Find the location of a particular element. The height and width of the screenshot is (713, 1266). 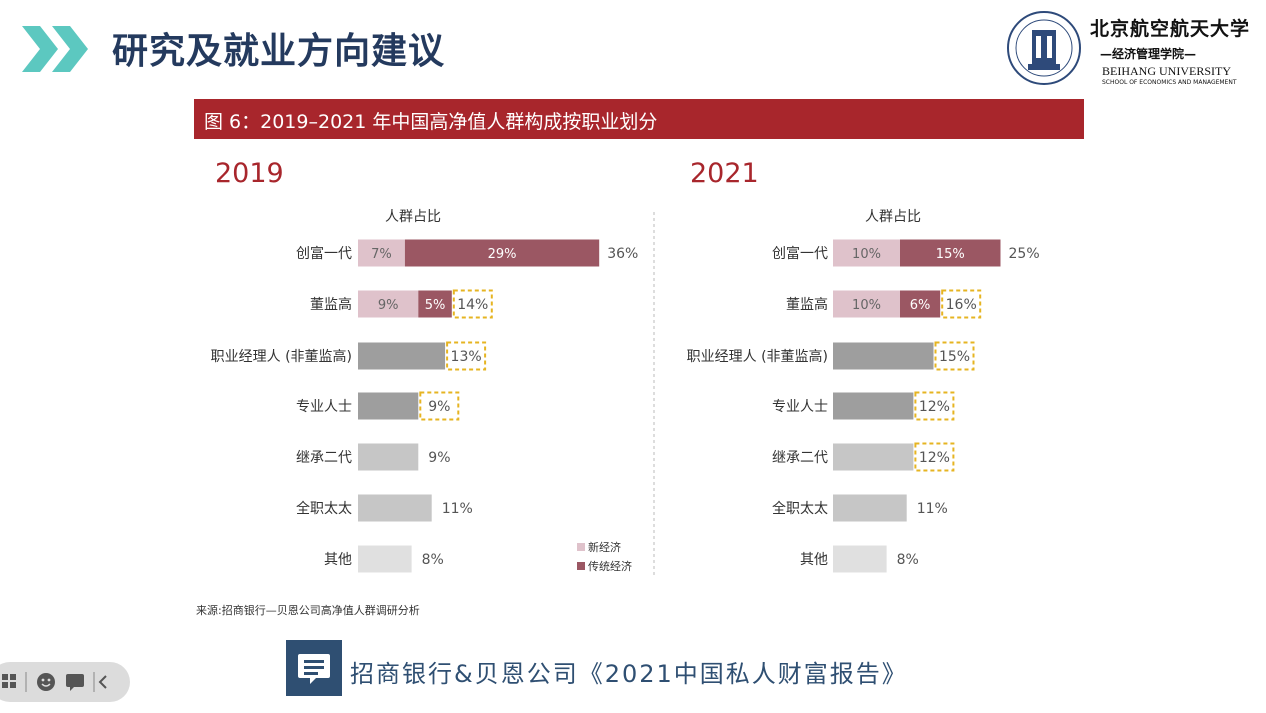

grid-icon is located at coordinates (9, 681).